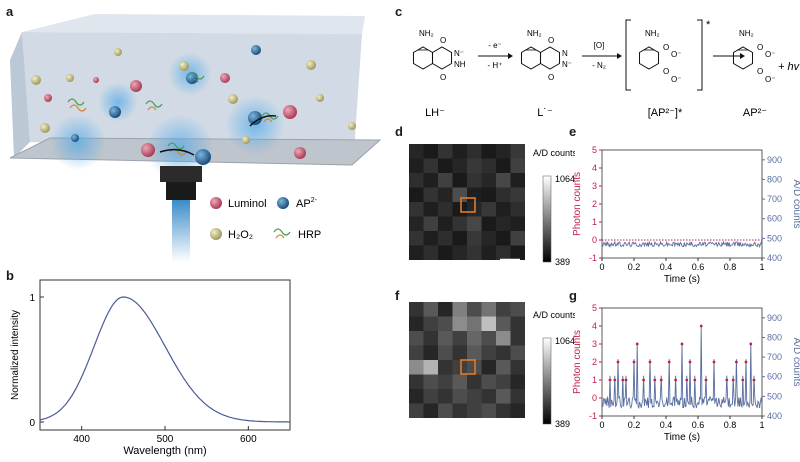 Image resolution: width=800 pixels, height=462 pixels. Describe the element at coordinates (676, 54) in the screenshot. I see `carboxylate: O⁻` at that location.